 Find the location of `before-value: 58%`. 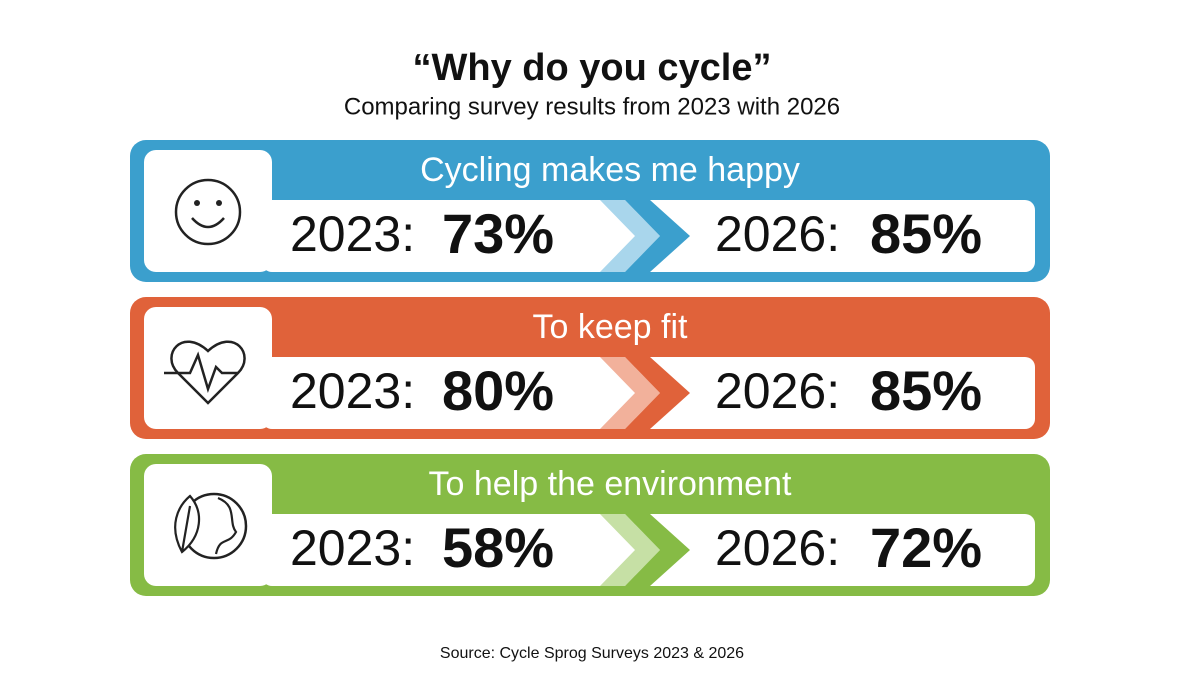

before-value: 58% is located at coordinates (498, 547).